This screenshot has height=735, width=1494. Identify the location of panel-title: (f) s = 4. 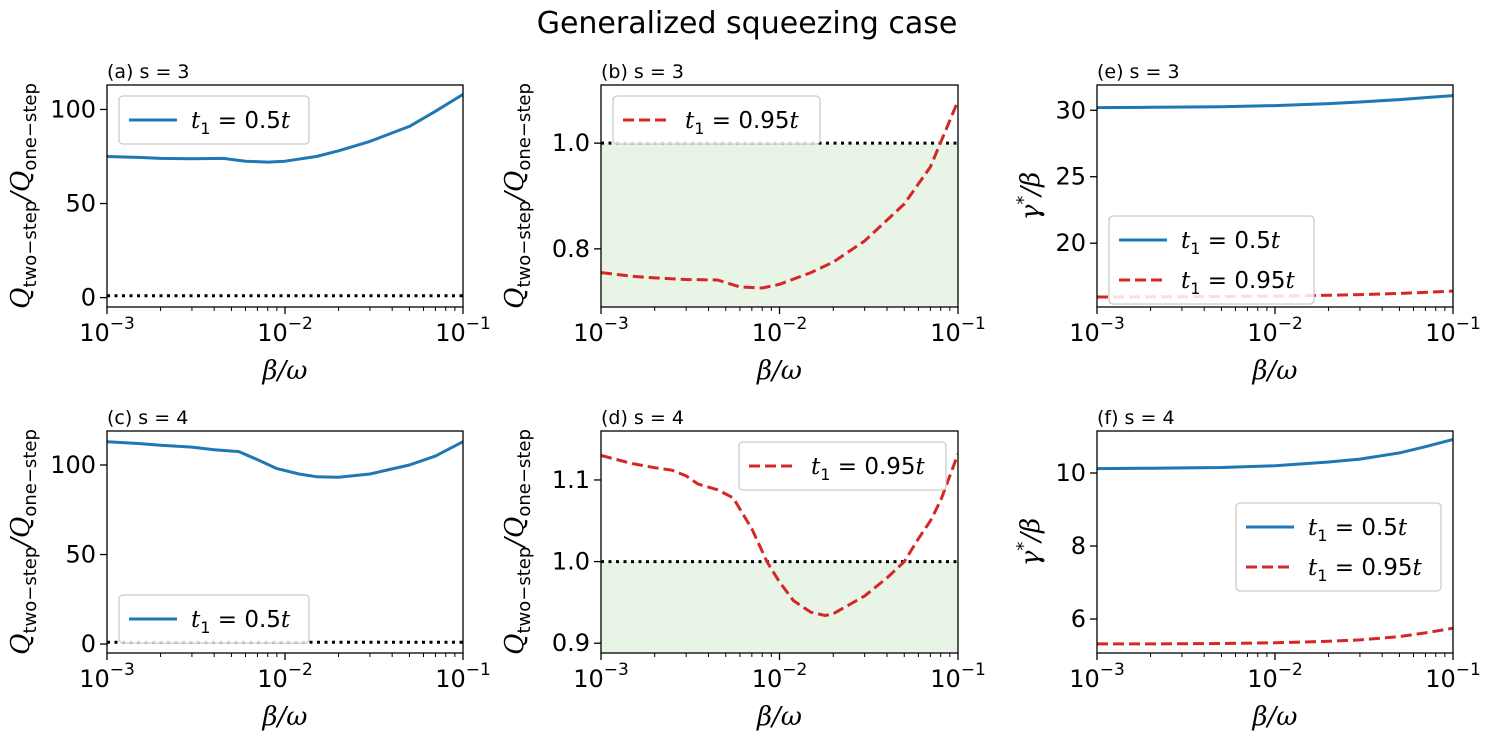
(1136, 418).